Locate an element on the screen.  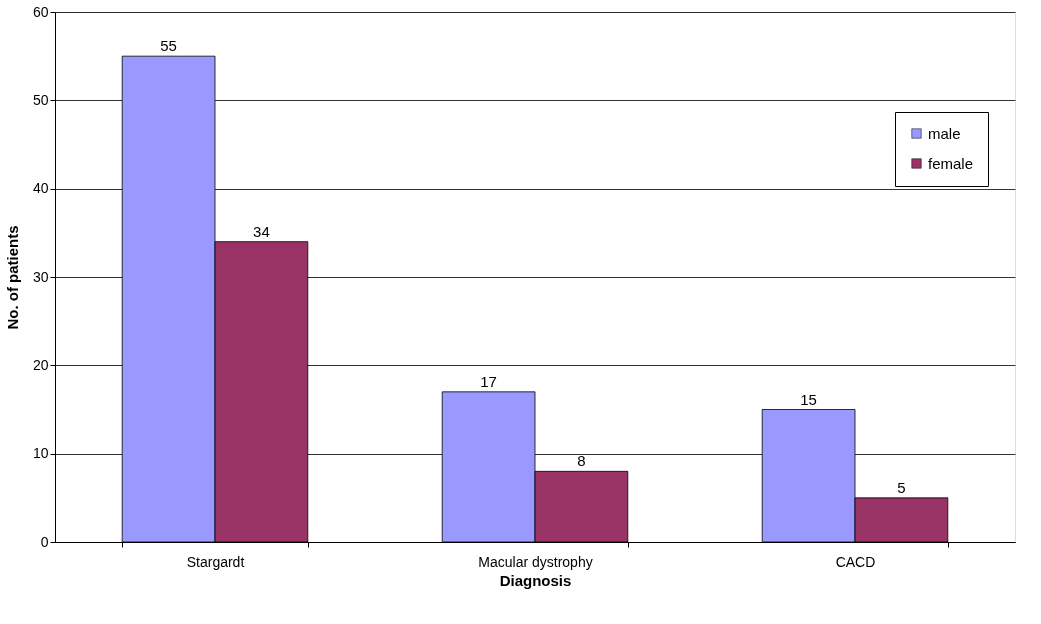
y-tick-label: 40 is located at coordinates (40, 188).